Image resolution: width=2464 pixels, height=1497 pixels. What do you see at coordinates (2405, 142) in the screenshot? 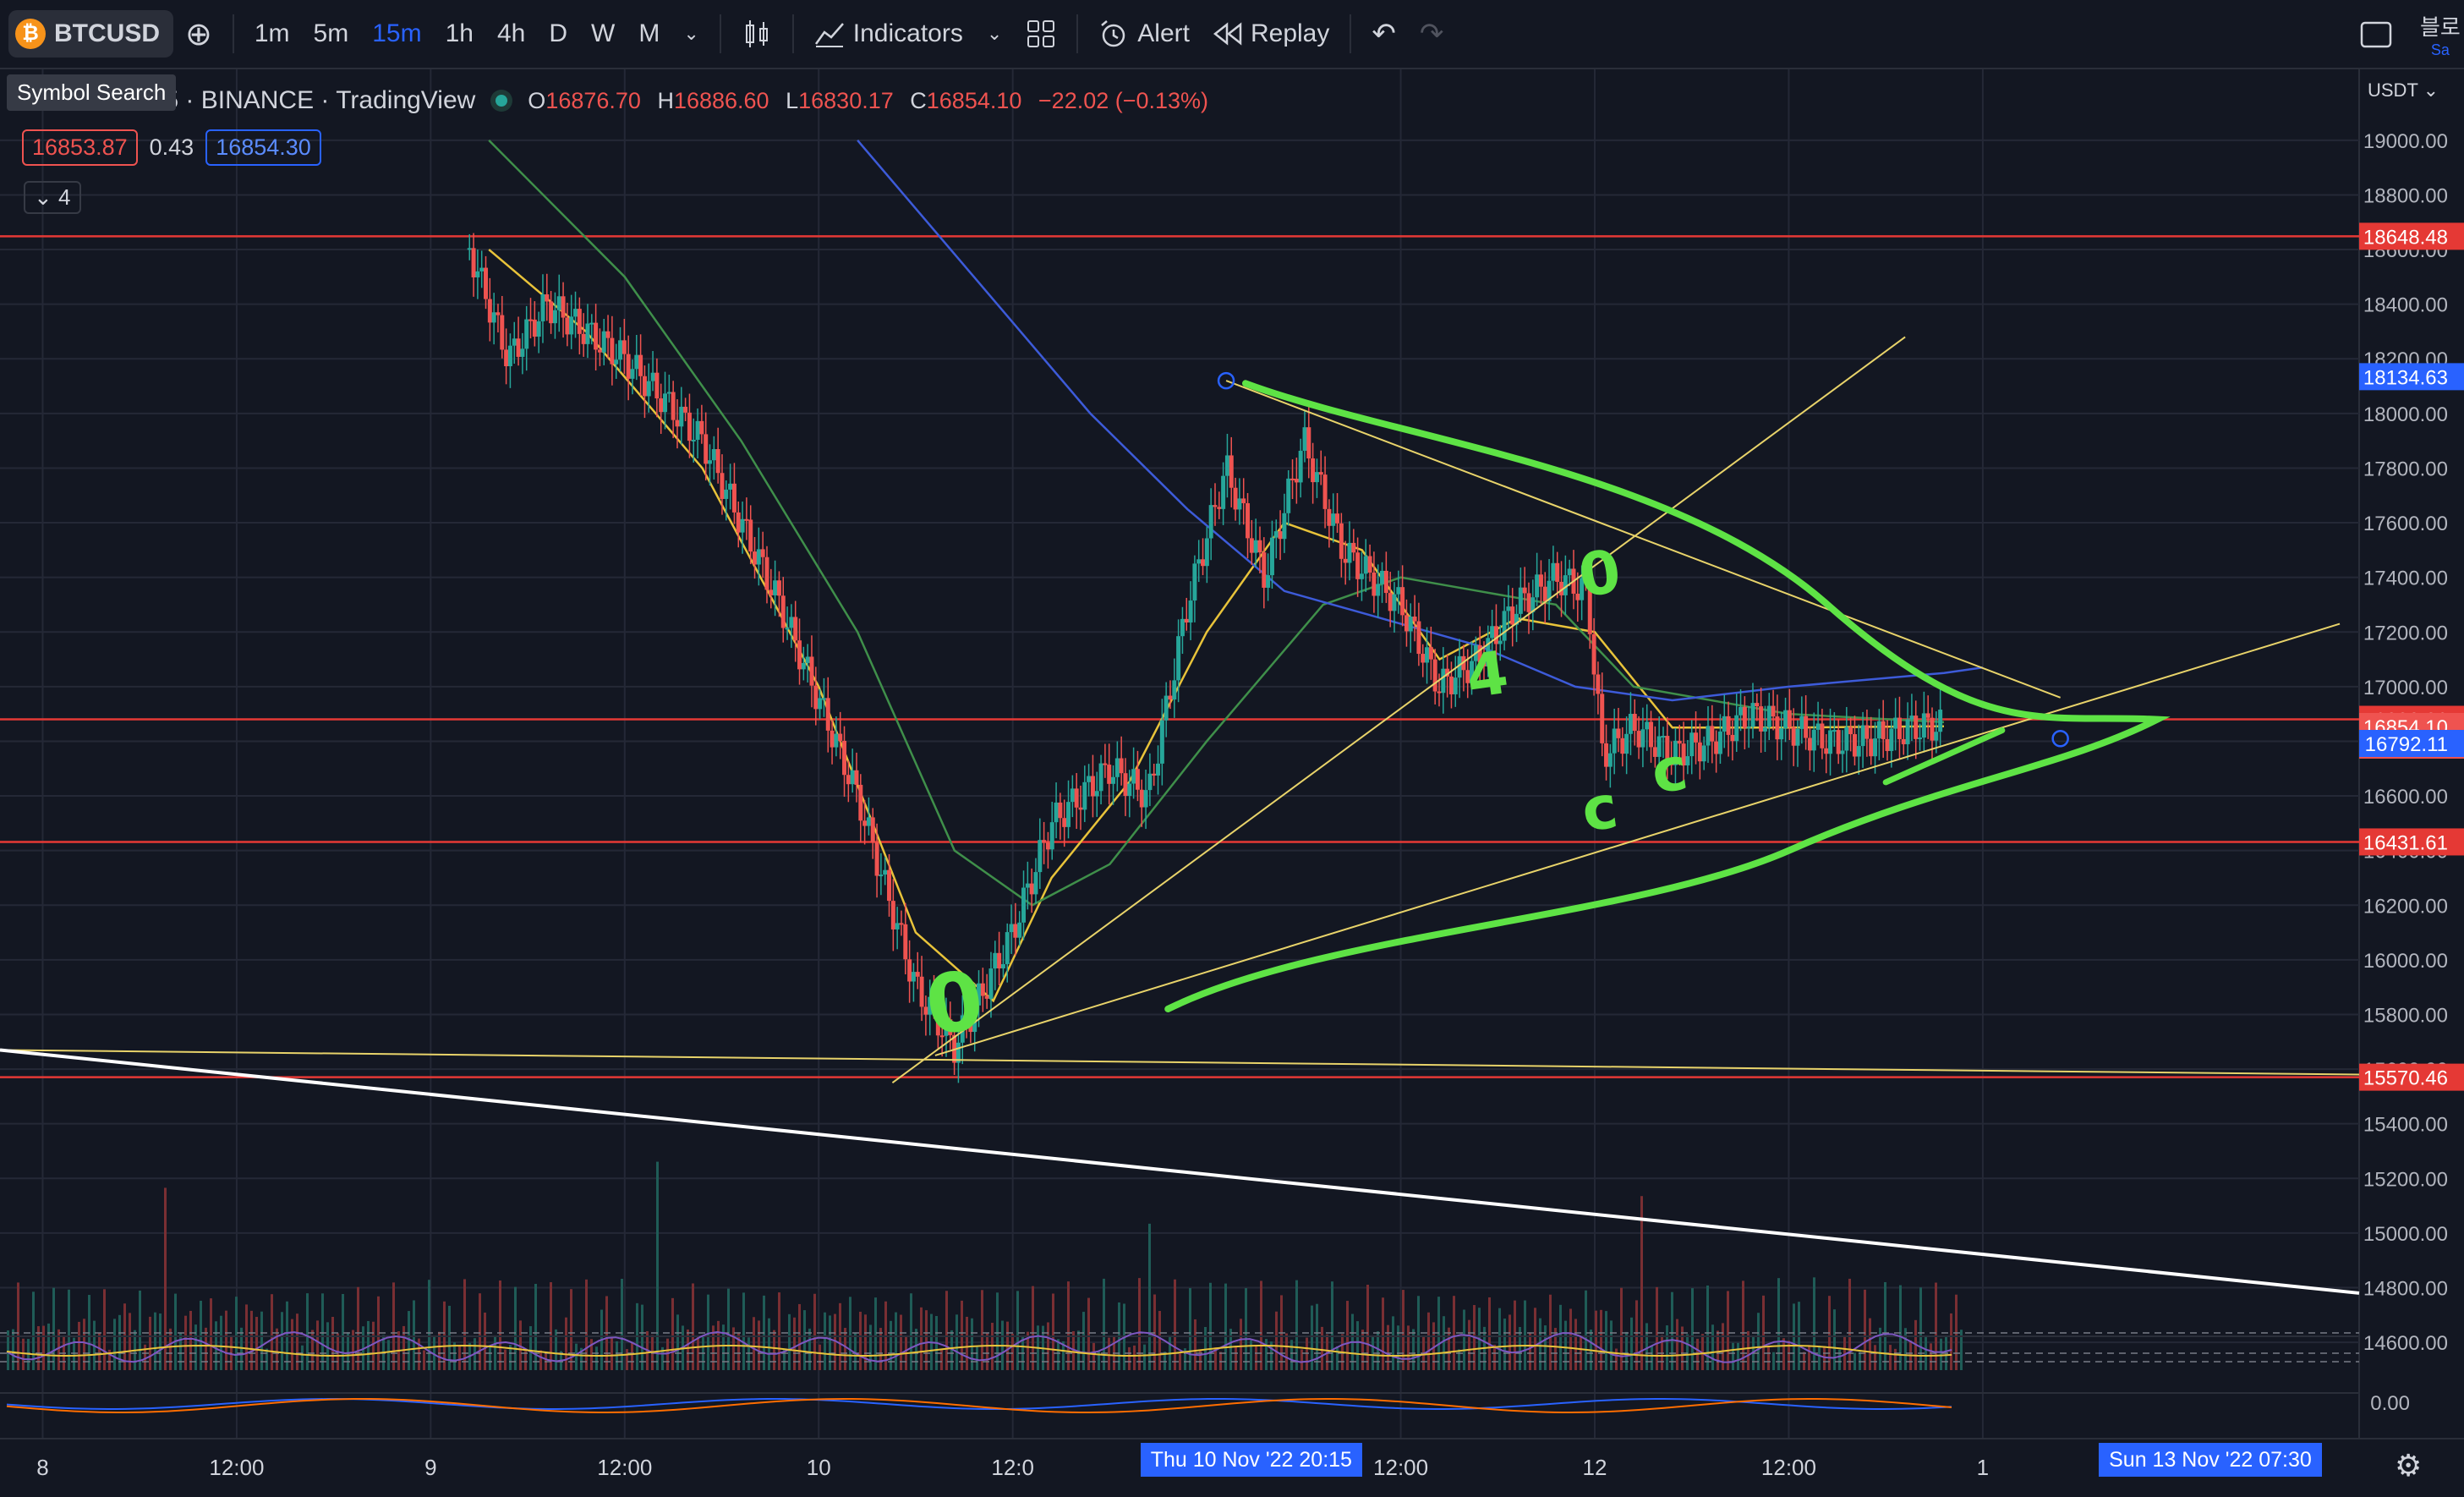
I see `y-tick-label: 19000.00` at bounding box center [2405, 142].